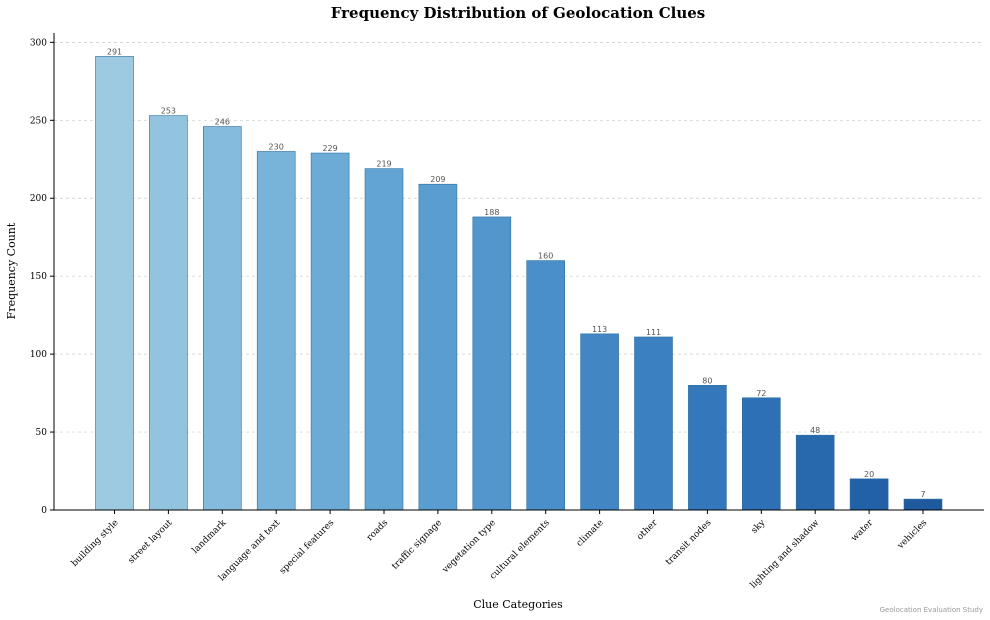  What do you see at coordinates (869, 494) in the screenshot?
I see `bar-water` at bounding box center [869, 494].